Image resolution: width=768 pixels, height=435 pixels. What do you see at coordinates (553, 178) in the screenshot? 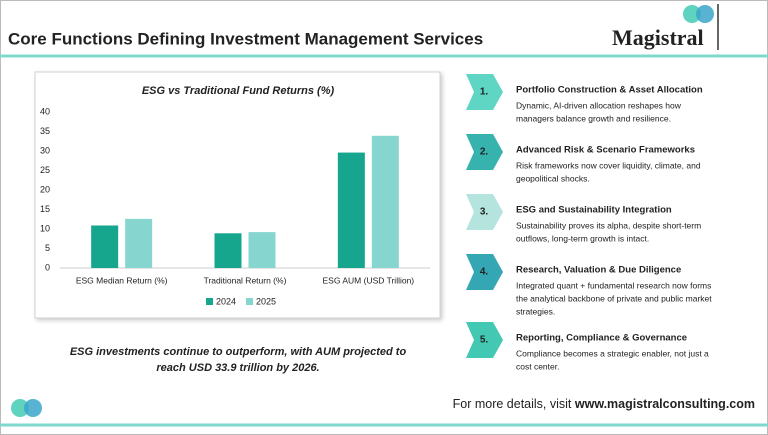
I see `item-desc: geopolitical shocks.` at bounding box center [553, 178].